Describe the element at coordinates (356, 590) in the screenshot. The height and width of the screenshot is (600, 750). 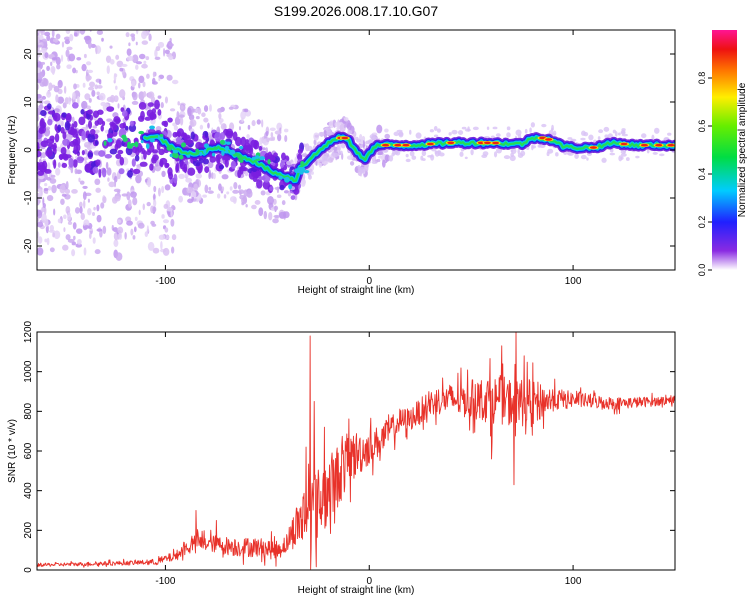
I see `snr-x-label: Height of straight line (km)` at that location.